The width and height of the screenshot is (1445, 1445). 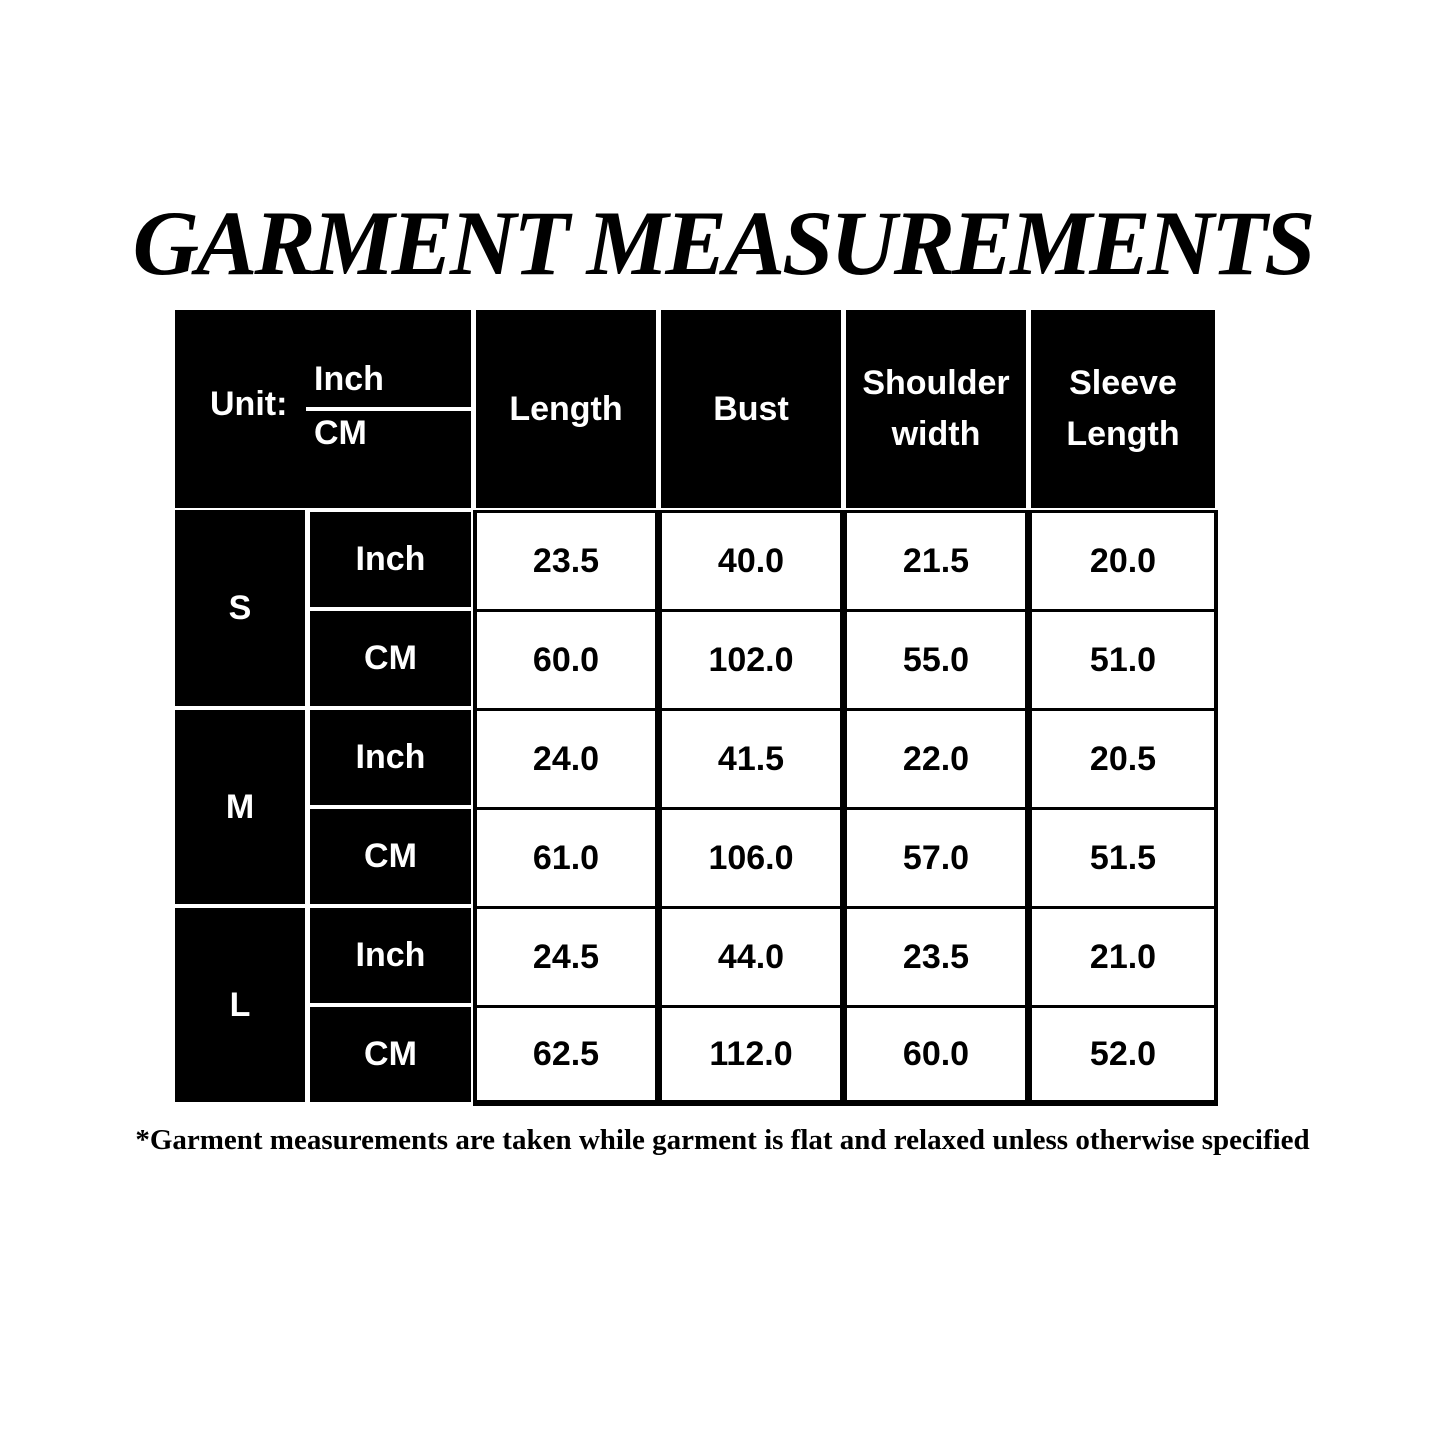 I want to click on column-header: Sleeve Length, so click(x=1123, y=409).